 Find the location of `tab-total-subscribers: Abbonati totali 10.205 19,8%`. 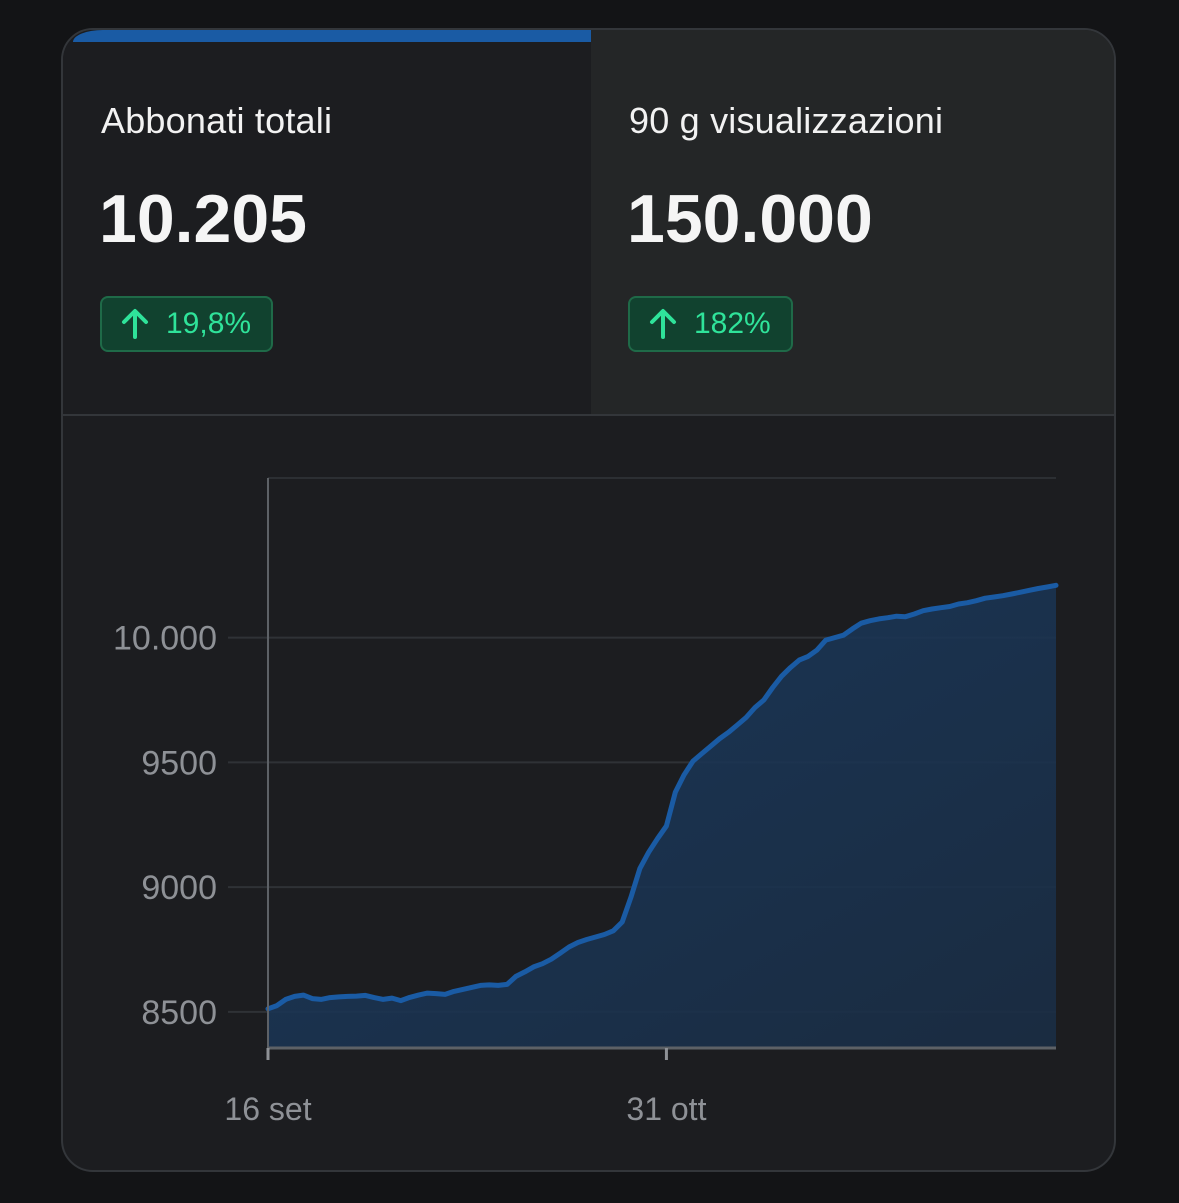

tab-total-subscribers: Abbonati totali 10.205 19,8% is located at coordinates (327, 222).